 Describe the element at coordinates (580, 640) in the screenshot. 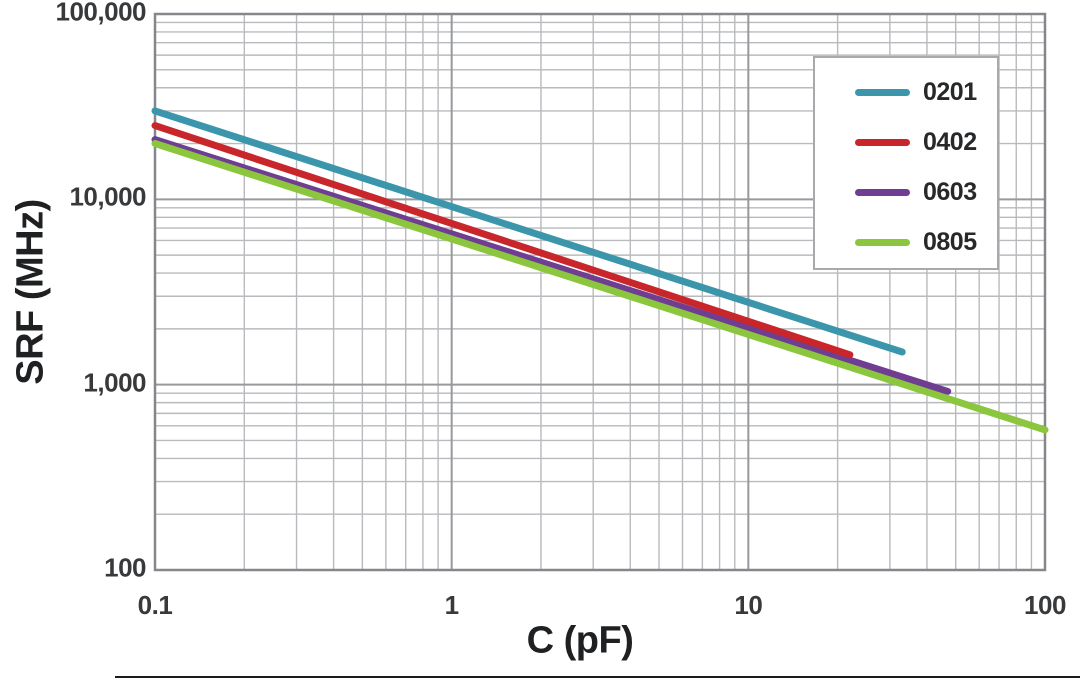

I see `x-axis-title: C (pF)` at that location.